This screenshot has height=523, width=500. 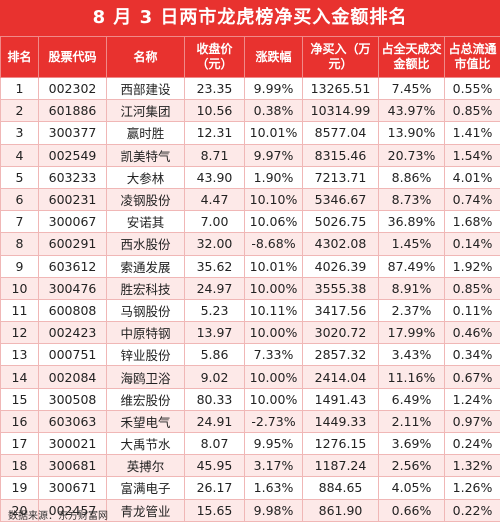 What do you see at coordinates (19, 177) in the screenshot?
I see `rank-cell: 5` at bounding box center [19, 177].